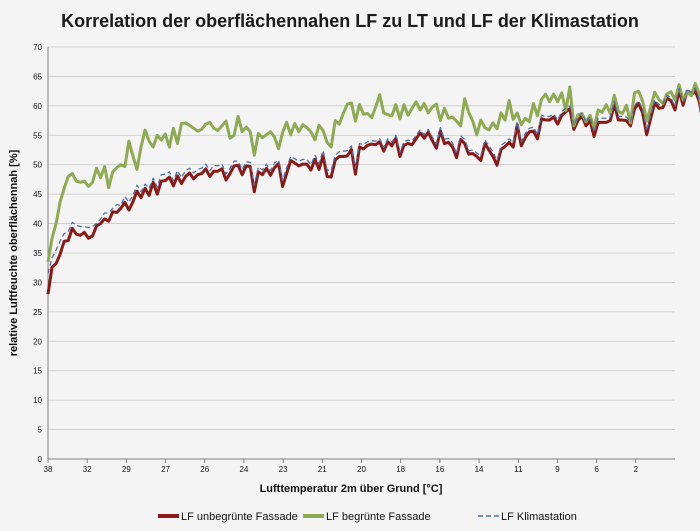  Describe the element at coordinates (40, 430) in the screenshot. I see `y-tick-label: 5` at that location.